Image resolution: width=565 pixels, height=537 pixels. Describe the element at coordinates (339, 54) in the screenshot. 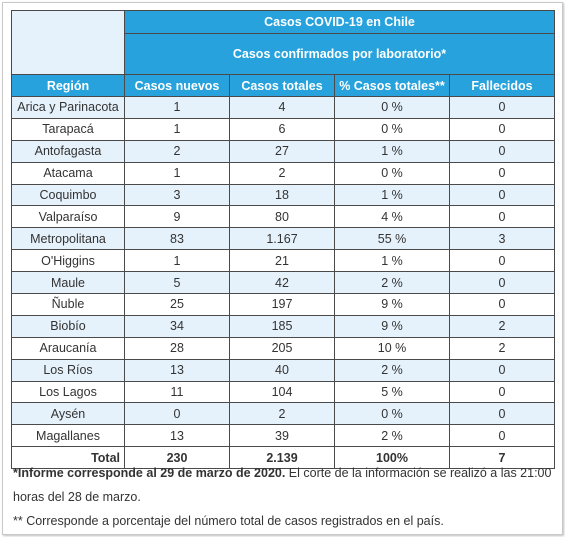

I see `table-subtitle: Casos confirmados por laboratorio*` at that location.